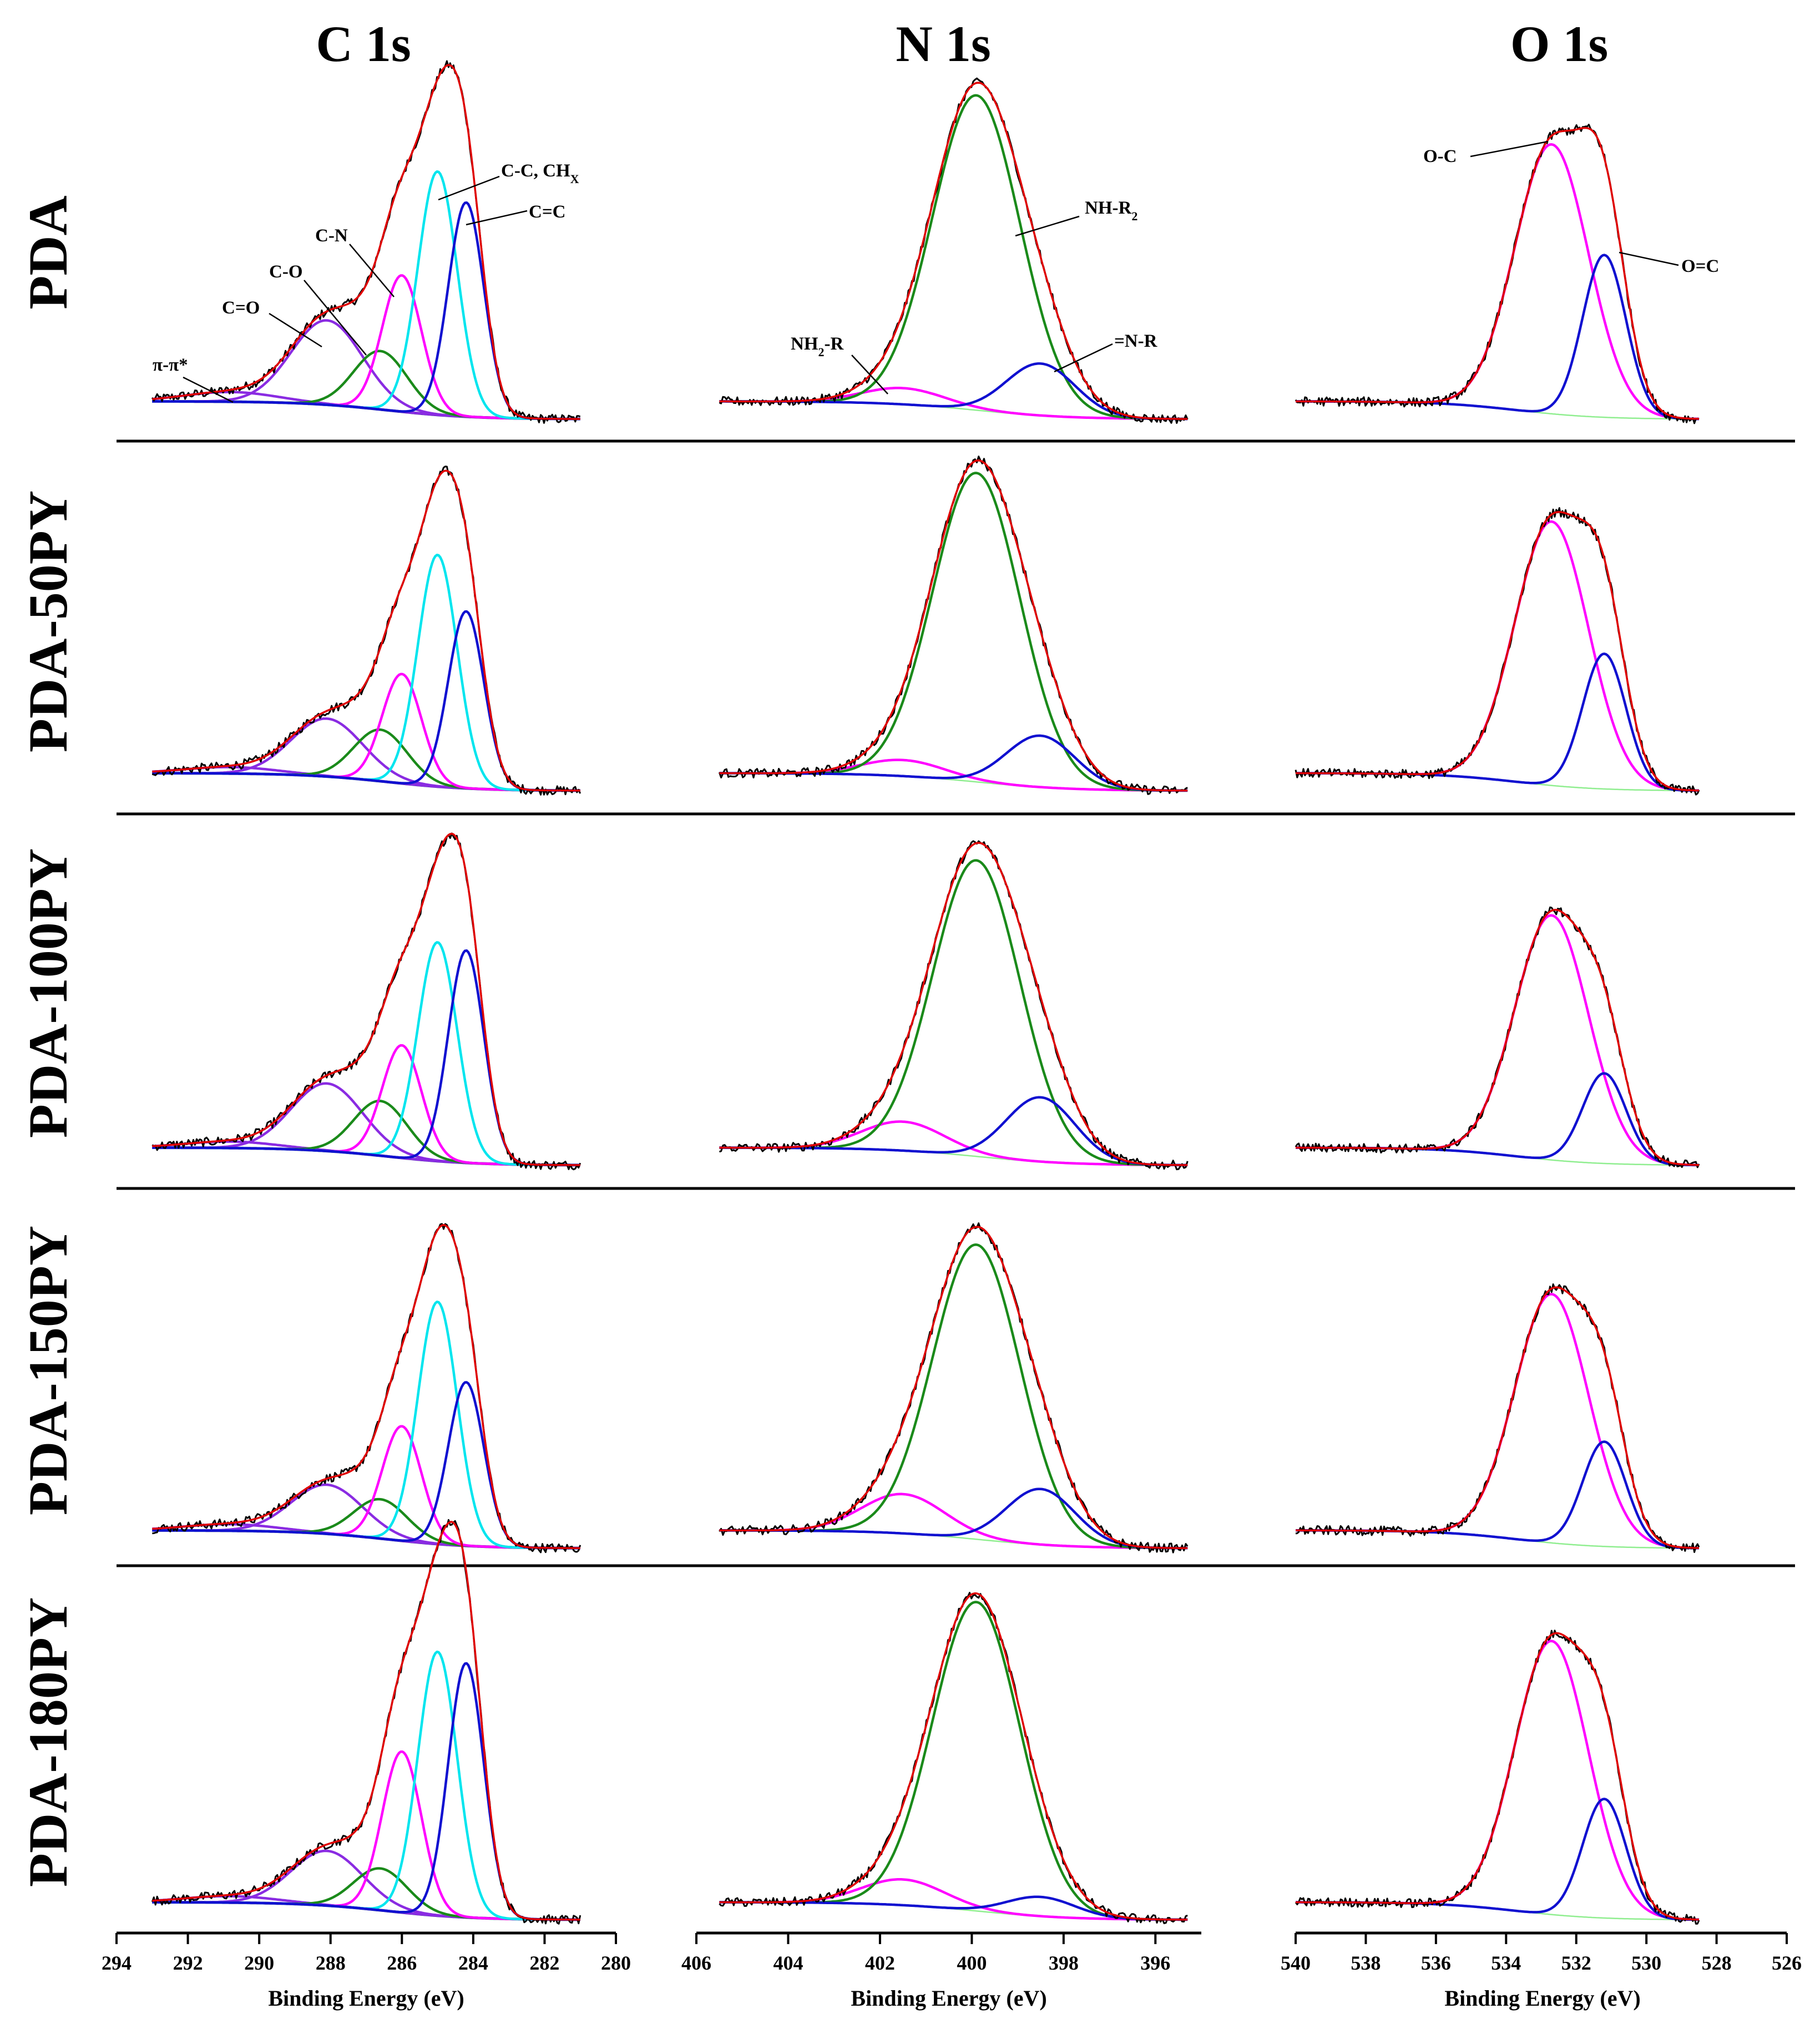 This screenshot has height=2024, width=1820. I want to click on tick-label: 292, so click(188, 1963).